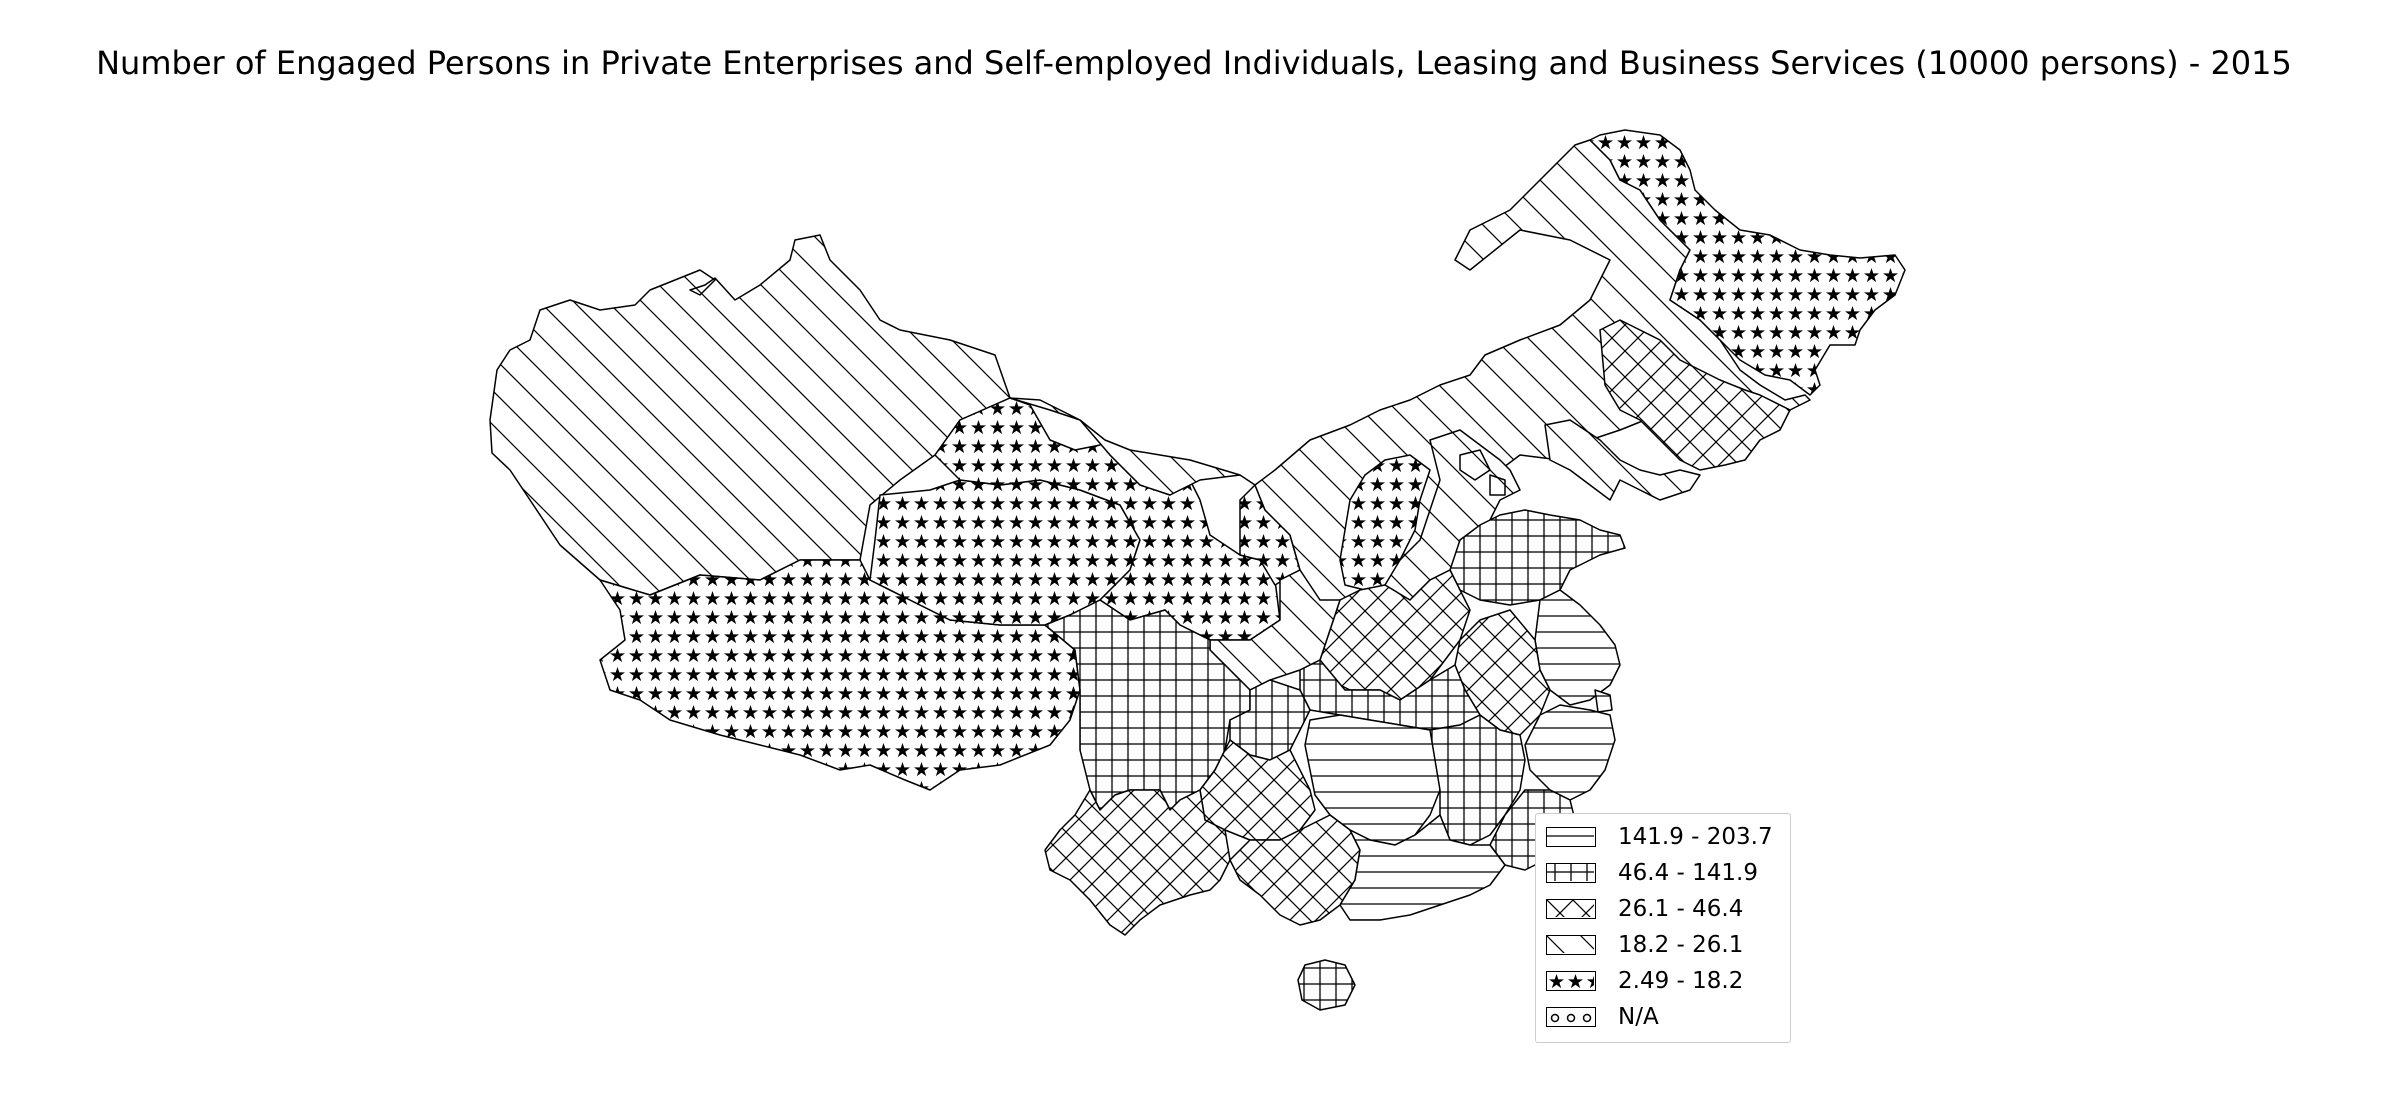  What do you see at coordinates (1688, 873) in the screenshot?
I see `legend-label: 46.4 - 141.9` at bounding box center [1688, 873].